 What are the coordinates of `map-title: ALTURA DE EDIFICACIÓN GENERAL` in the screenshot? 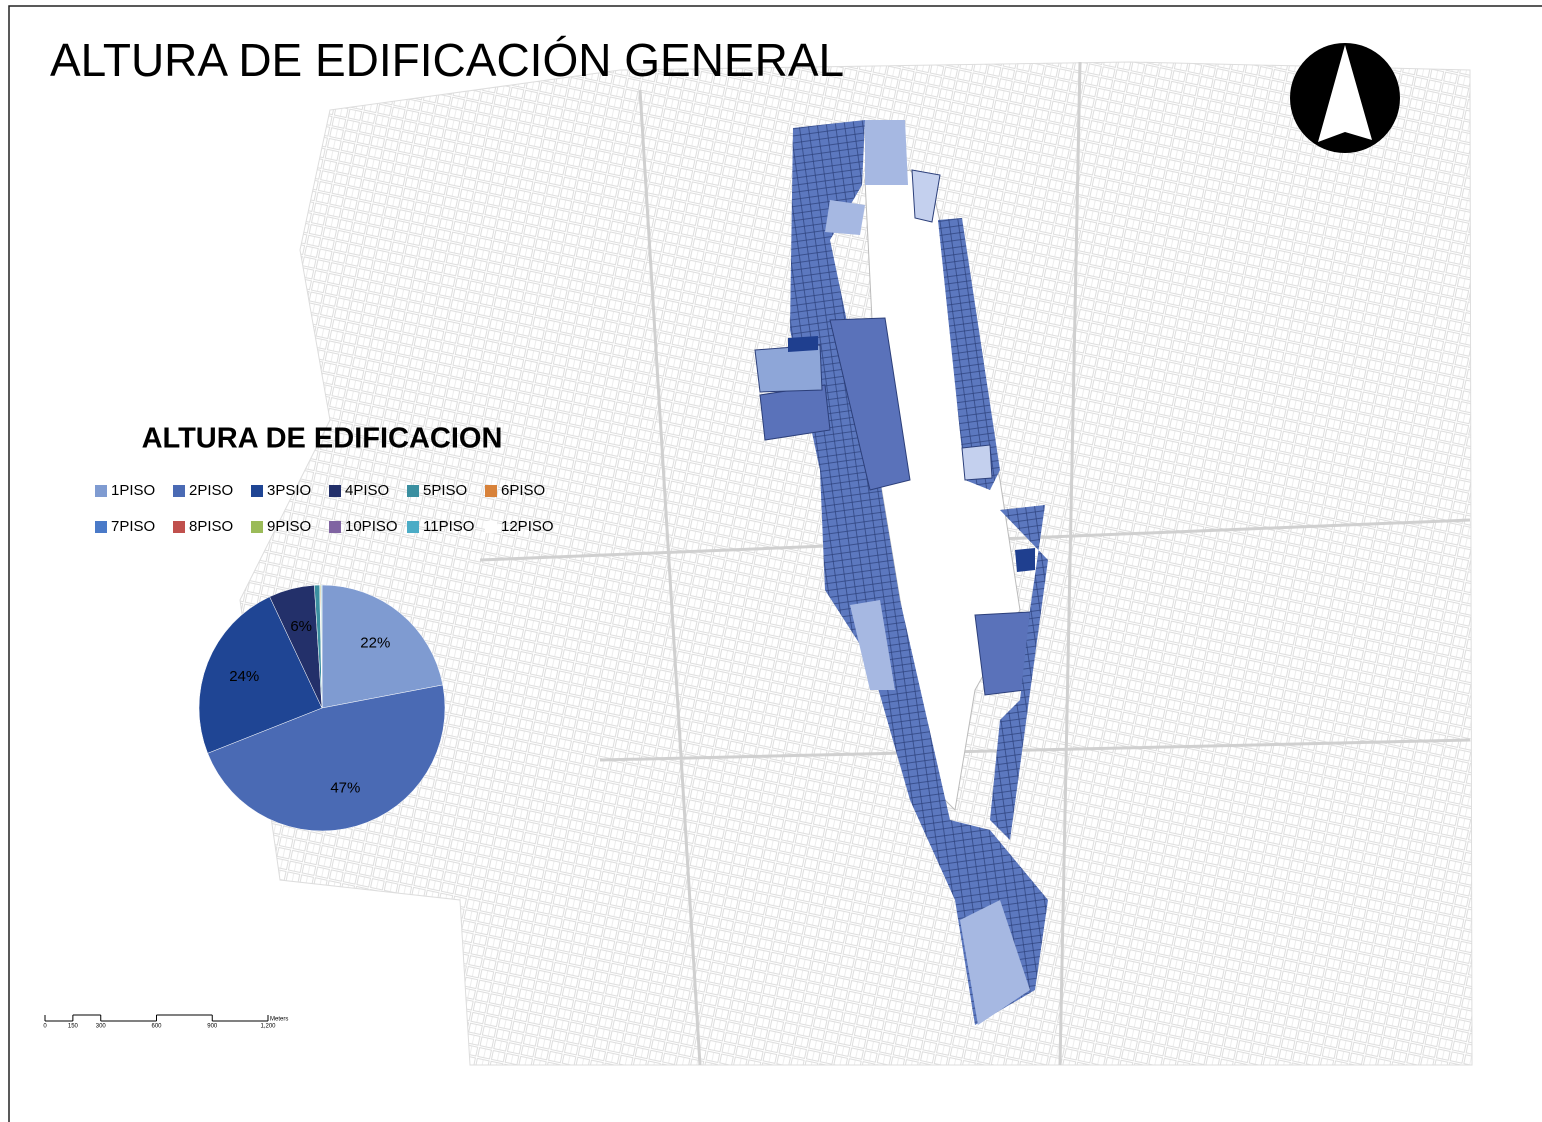 It's located at (447, 60).